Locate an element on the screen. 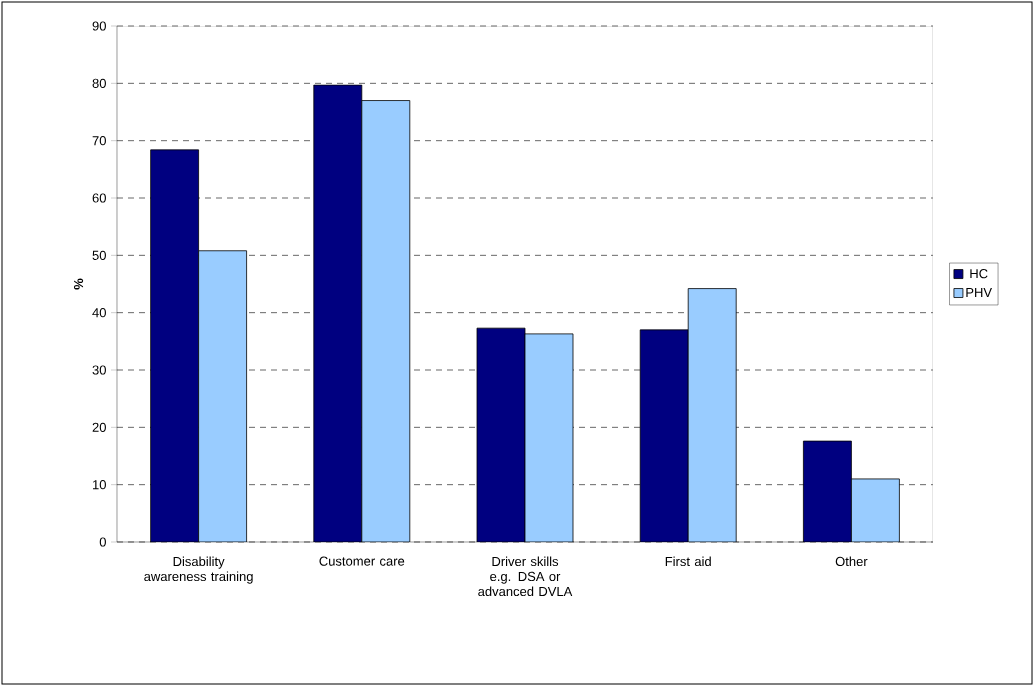 This screenshot has width=1034, height=686. y-axis-title: % is located at coordinates (78, 284).